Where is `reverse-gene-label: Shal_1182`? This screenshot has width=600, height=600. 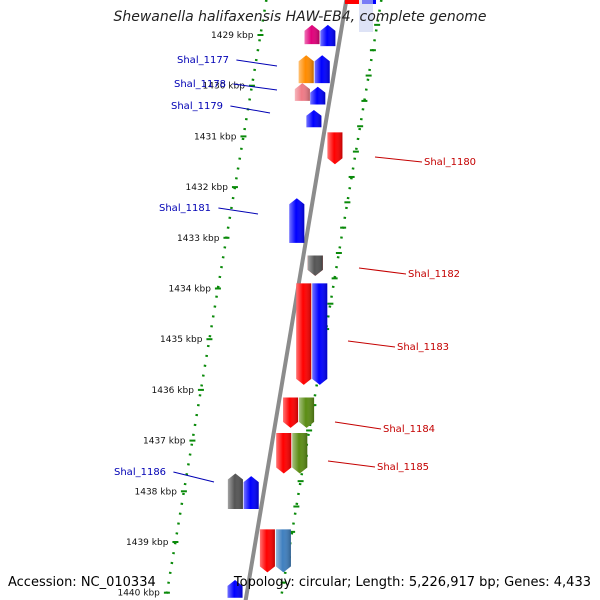
reverse-gene-label: Shal_1182 is located at coordinates (434, 274).